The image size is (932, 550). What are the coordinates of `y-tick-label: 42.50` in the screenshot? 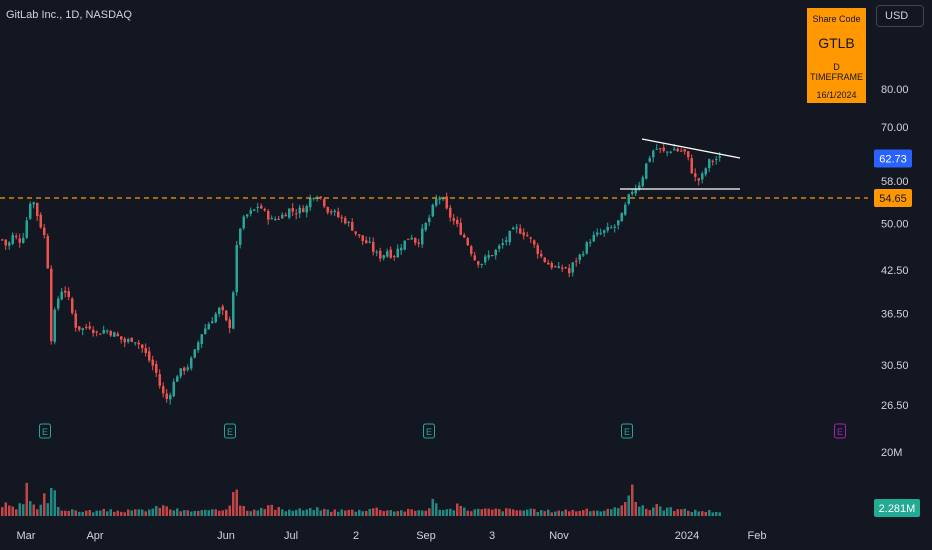 It's located at (895, 271).